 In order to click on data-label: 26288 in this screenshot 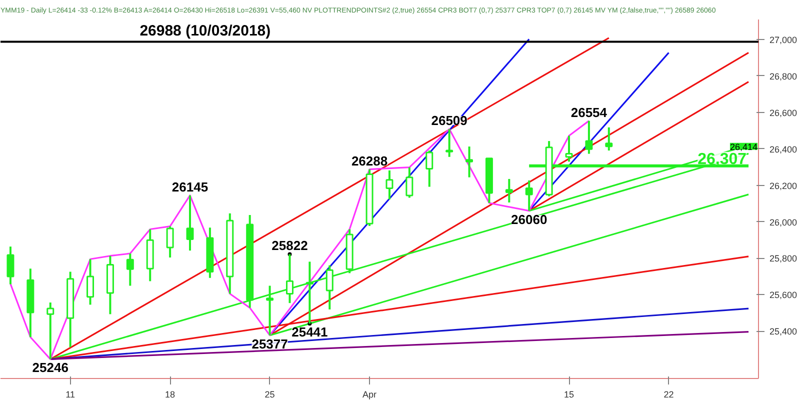, I will do `click(369, 160)`.